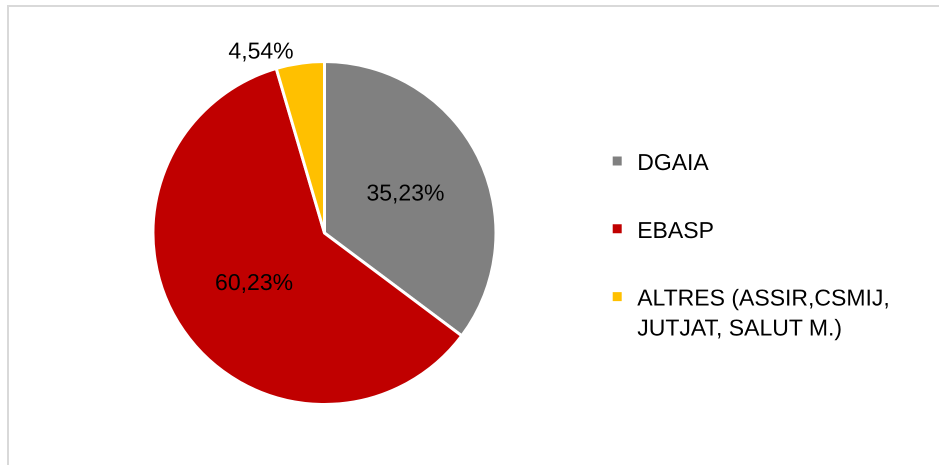  Describe the element at coordinates (254, 281) in the screenshot. I see `data-label: 60,23%` at that location.